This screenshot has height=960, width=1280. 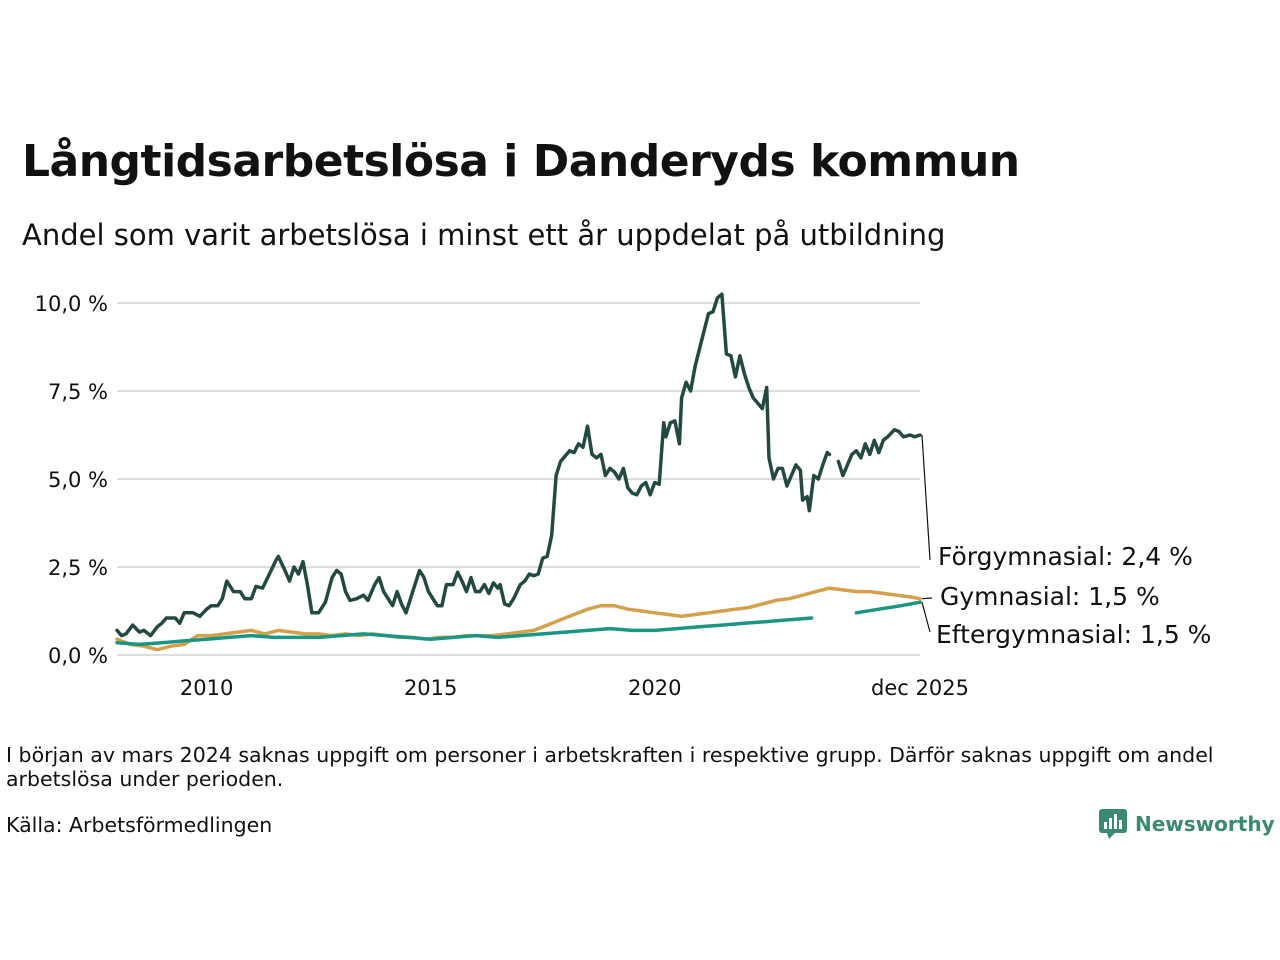 I want to click on x-tick-label: 2020, so click(x=654, y=688).